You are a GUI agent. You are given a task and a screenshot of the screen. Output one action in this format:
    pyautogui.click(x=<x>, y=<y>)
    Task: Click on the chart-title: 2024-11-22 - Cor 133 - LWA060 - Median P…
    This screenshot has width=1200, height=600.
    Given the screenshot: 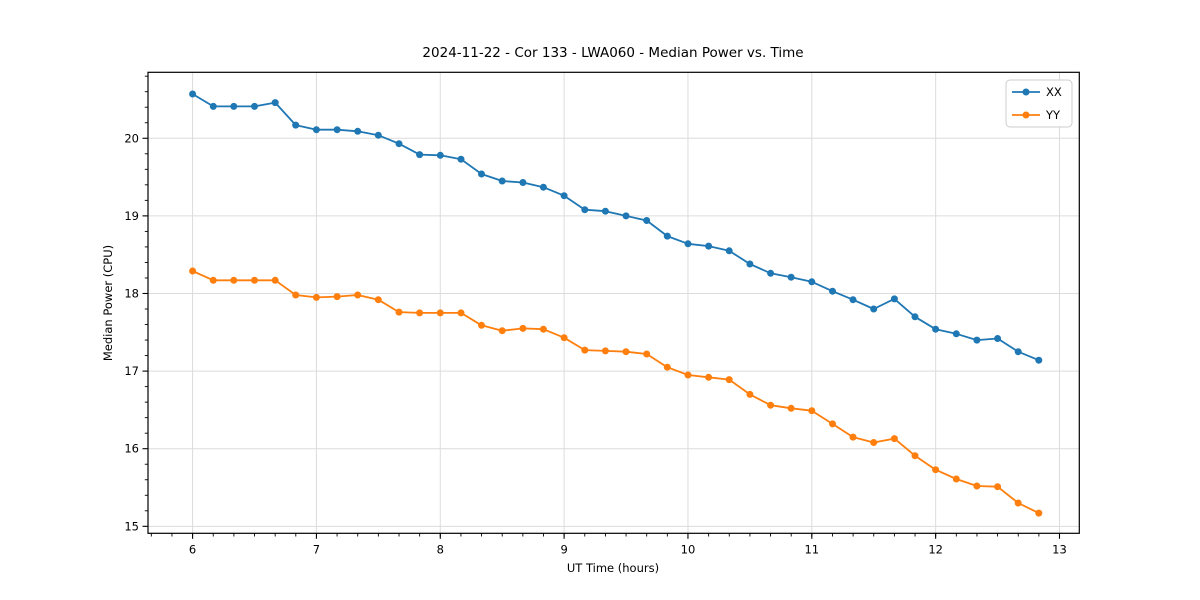 What is the action you would take?
    pyautogui.click(x=612, y=53)
    